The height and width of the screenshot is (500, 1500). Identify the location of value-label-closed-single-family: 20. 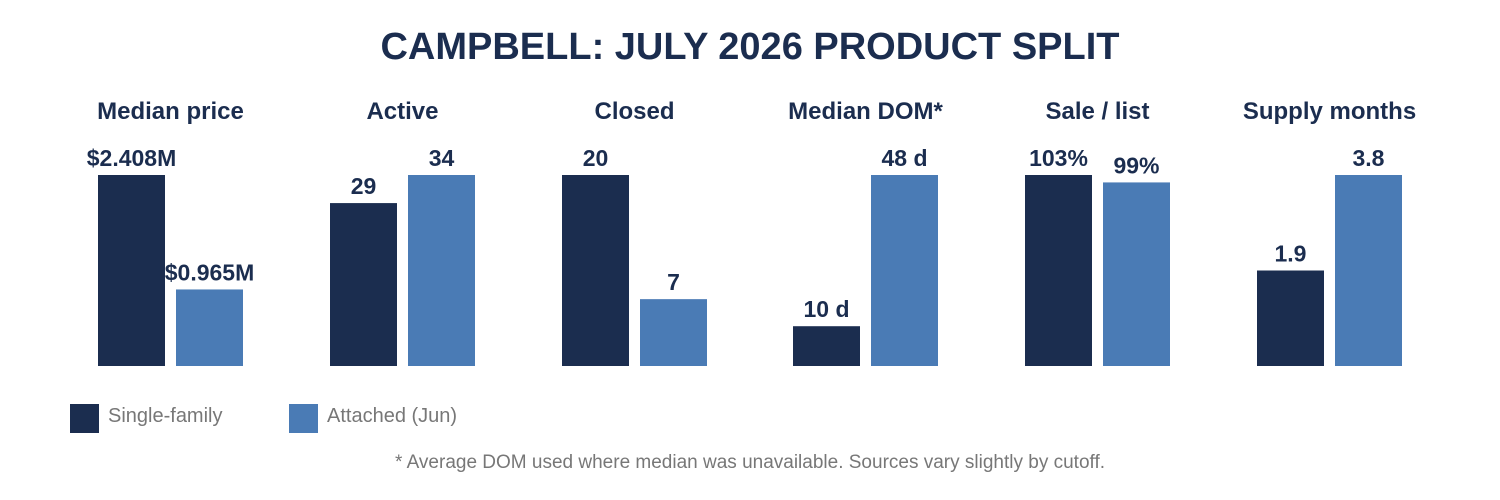
(596, 158).